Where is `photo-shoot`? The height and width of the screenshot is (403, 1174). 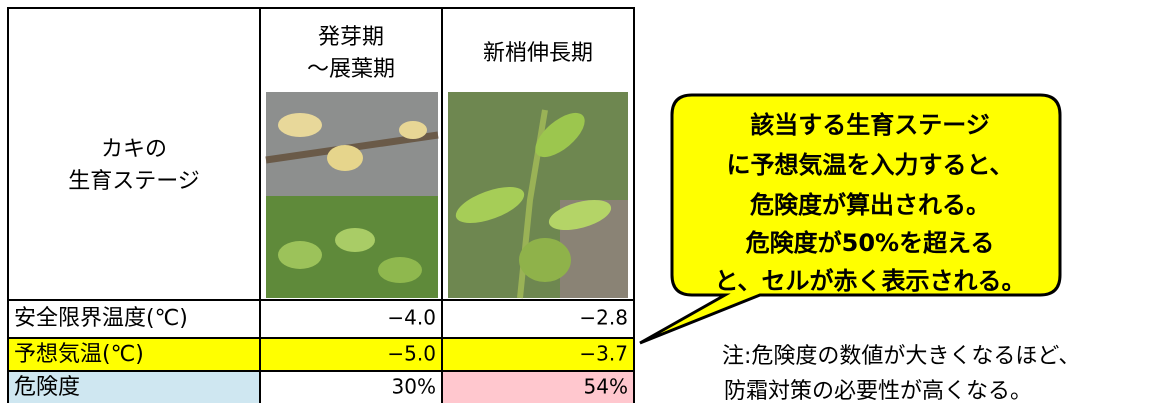 photo-shoot is located at coordinates (538, 195).